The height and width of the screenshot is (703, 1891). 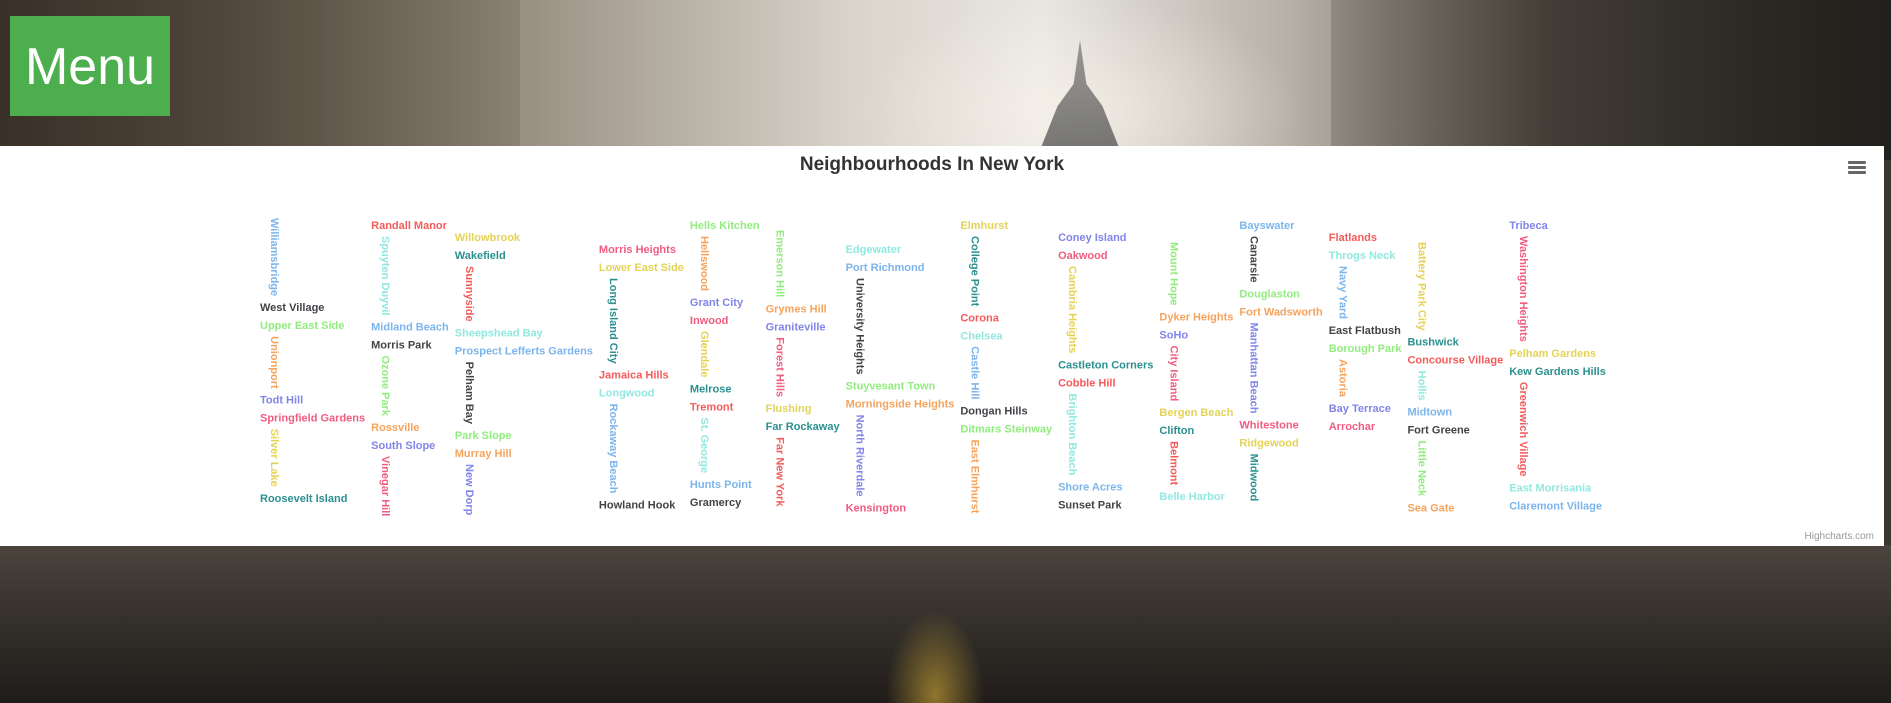 What do you see at coordinates (1557, 372) in the screenshot?
I see `word-107: Kew Gardens Hills` at bounding box center [1557, 372].